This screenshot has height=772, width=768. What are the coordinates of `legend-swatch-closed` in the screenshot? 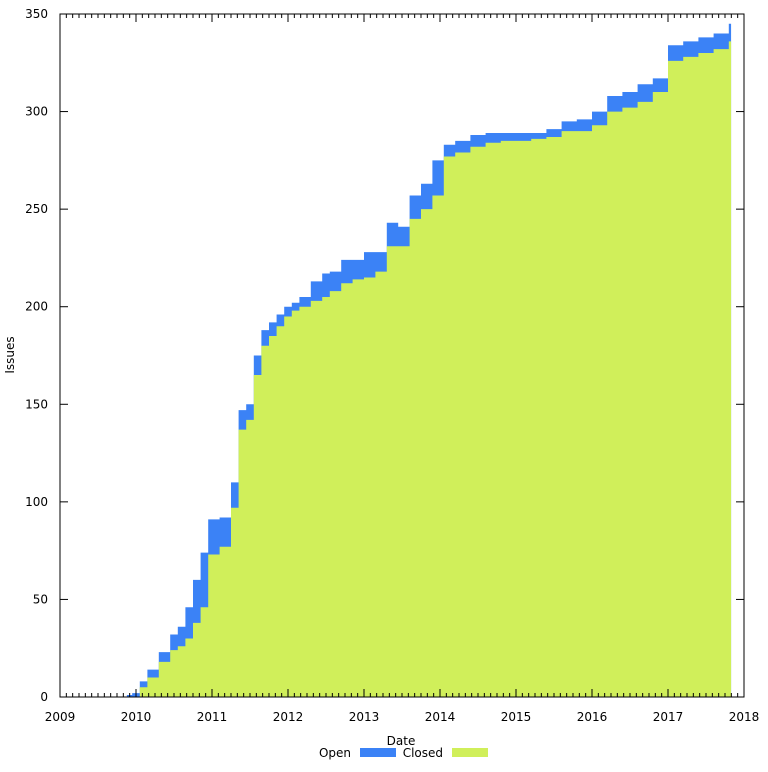 It's located at (470, 752).